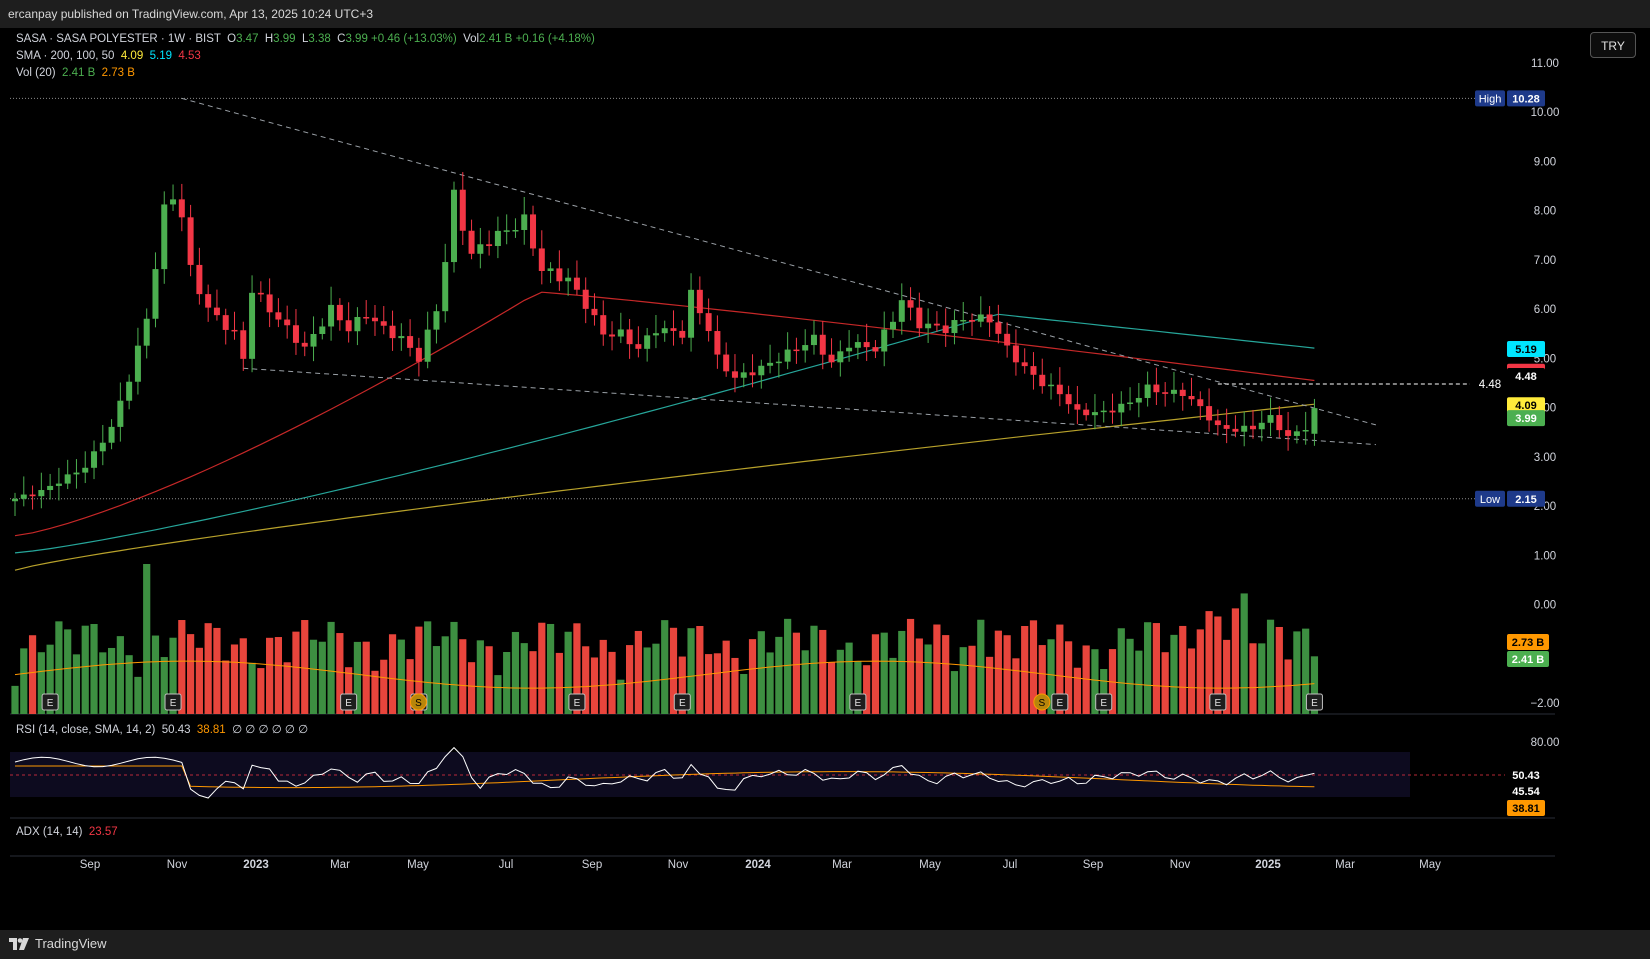  What do you see at coordinates (118, 39) in the screenshot?
I see `symbol-name: SASA · SASA POLYESTER · 1W · BIST` at bounding box center [118, 39].